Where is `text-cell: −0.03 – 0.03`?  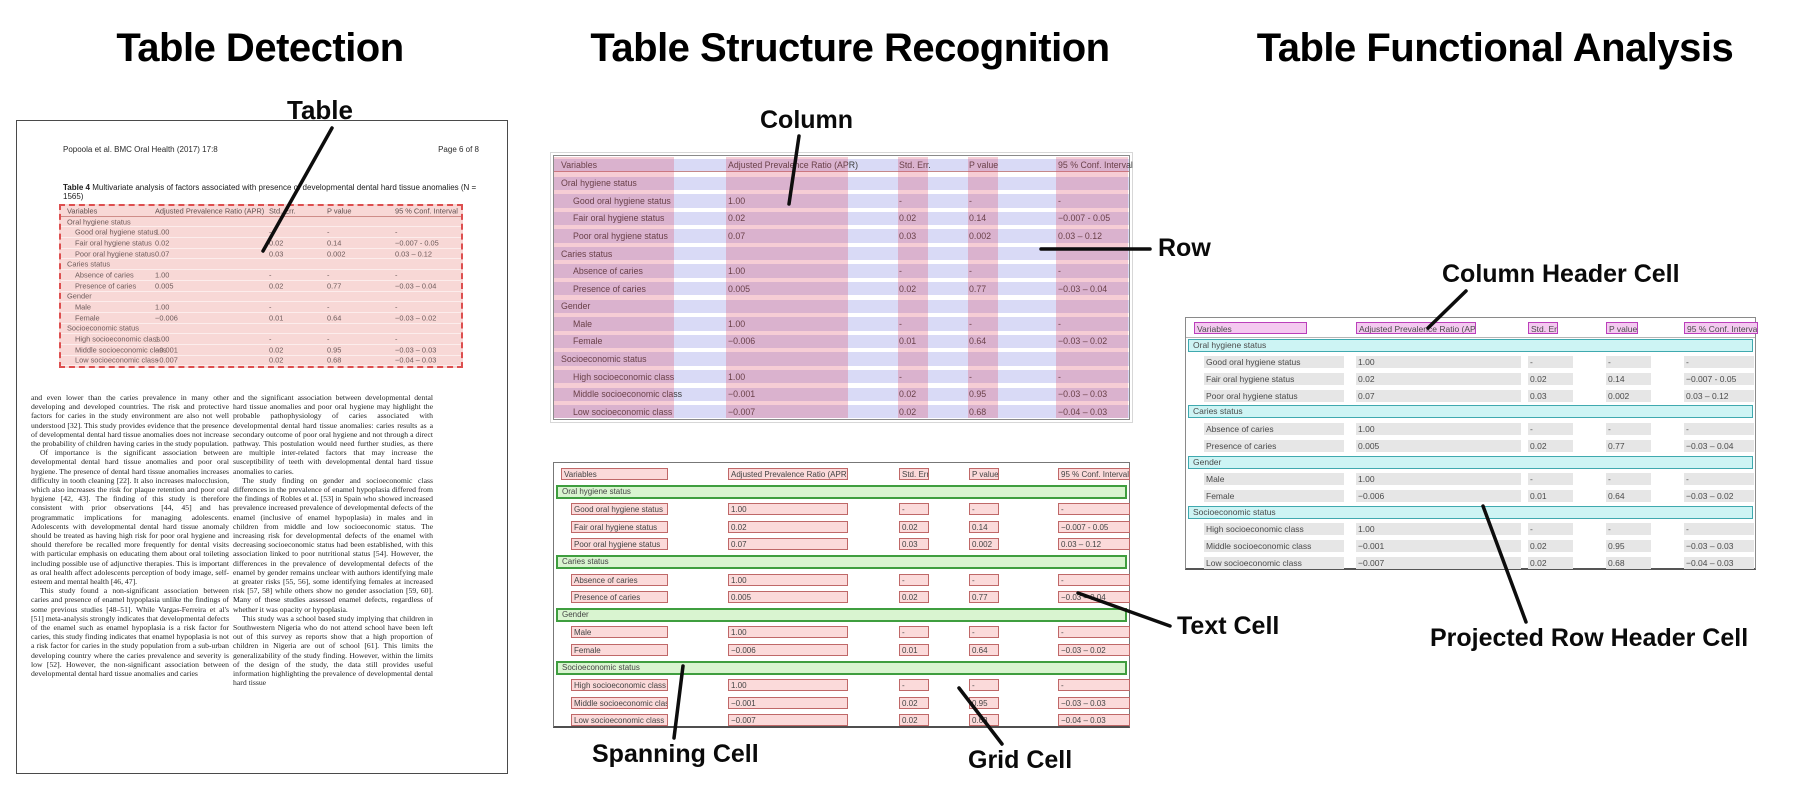 text-cell: −0.03 – 0.03 is located at coordinates (416, 350).